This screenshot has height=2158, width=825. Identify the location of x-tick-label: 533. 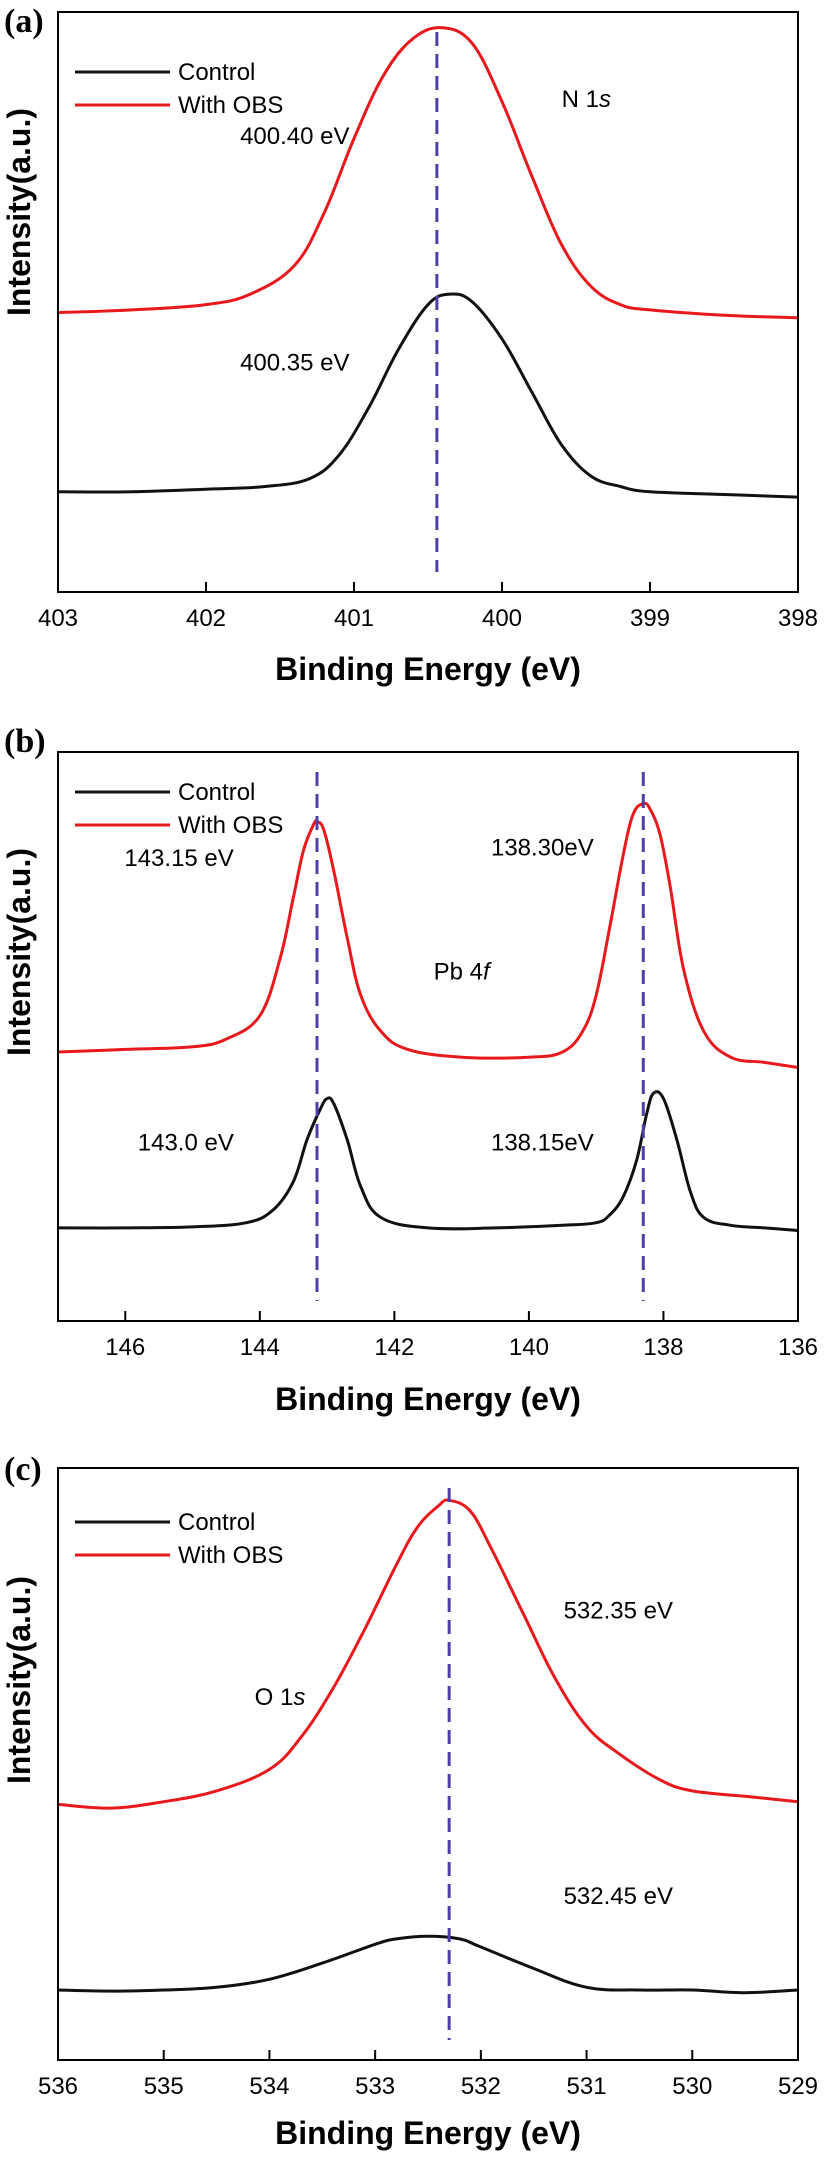
(375, 2086).